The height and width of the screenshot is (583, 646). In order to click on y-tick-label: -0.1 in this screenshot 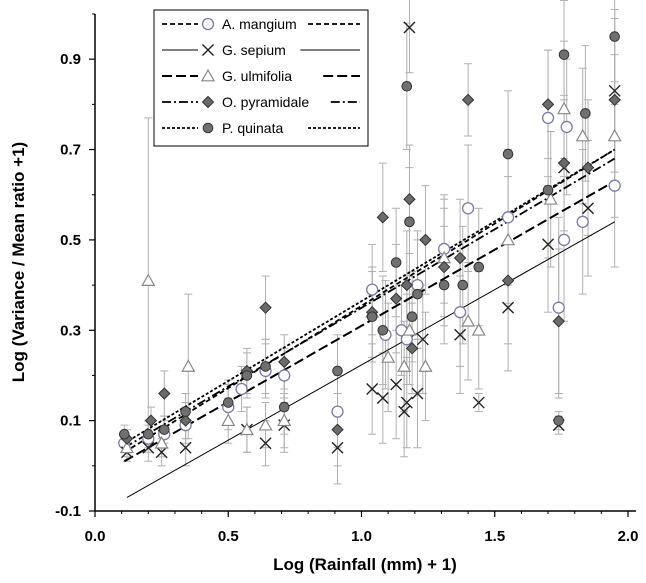, I will do `click(68, 511)`.